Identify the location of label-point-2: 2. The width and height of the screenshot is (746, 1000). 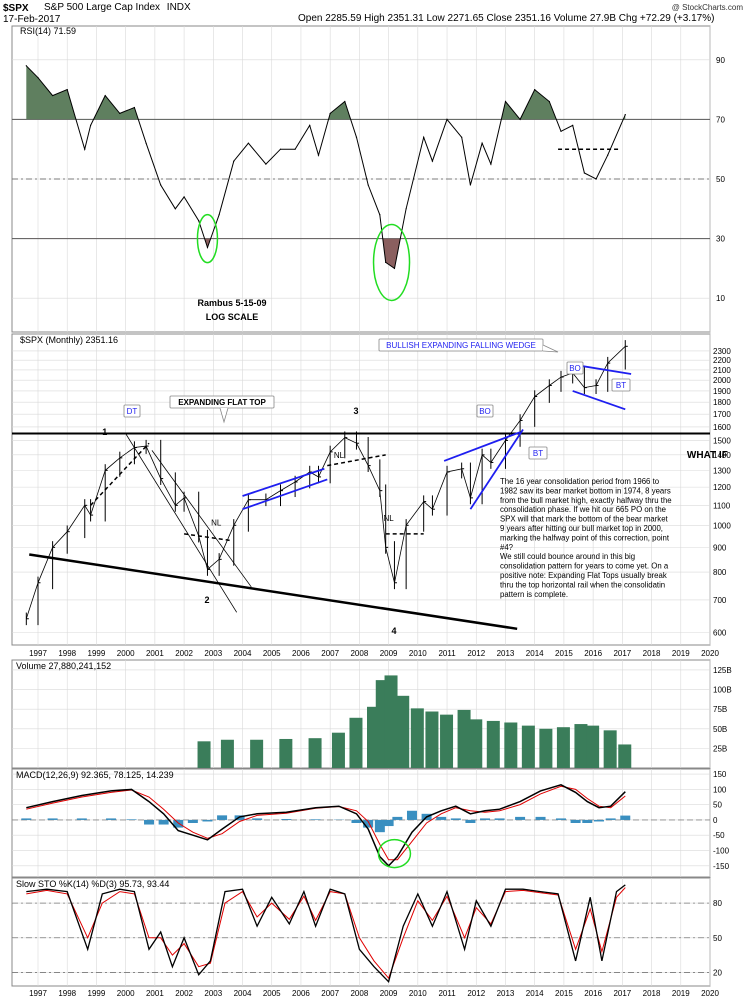
(207, 600).